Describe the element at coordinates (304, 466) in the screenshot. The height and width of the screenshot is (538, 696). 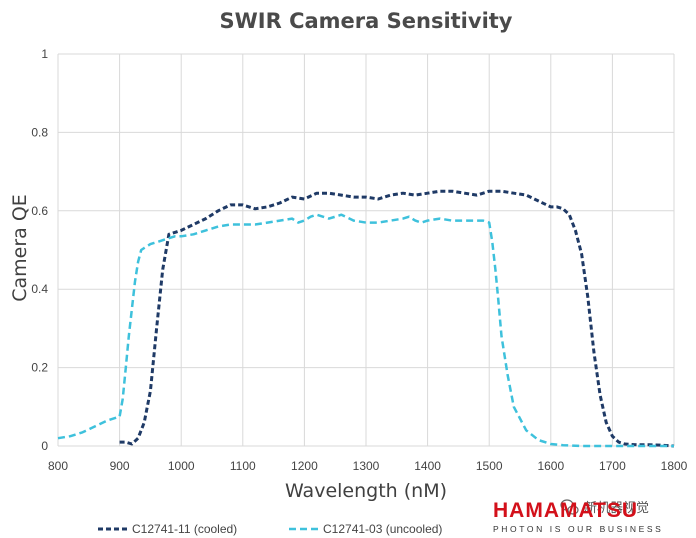
I see `x-tick-label: 1200` at that location.